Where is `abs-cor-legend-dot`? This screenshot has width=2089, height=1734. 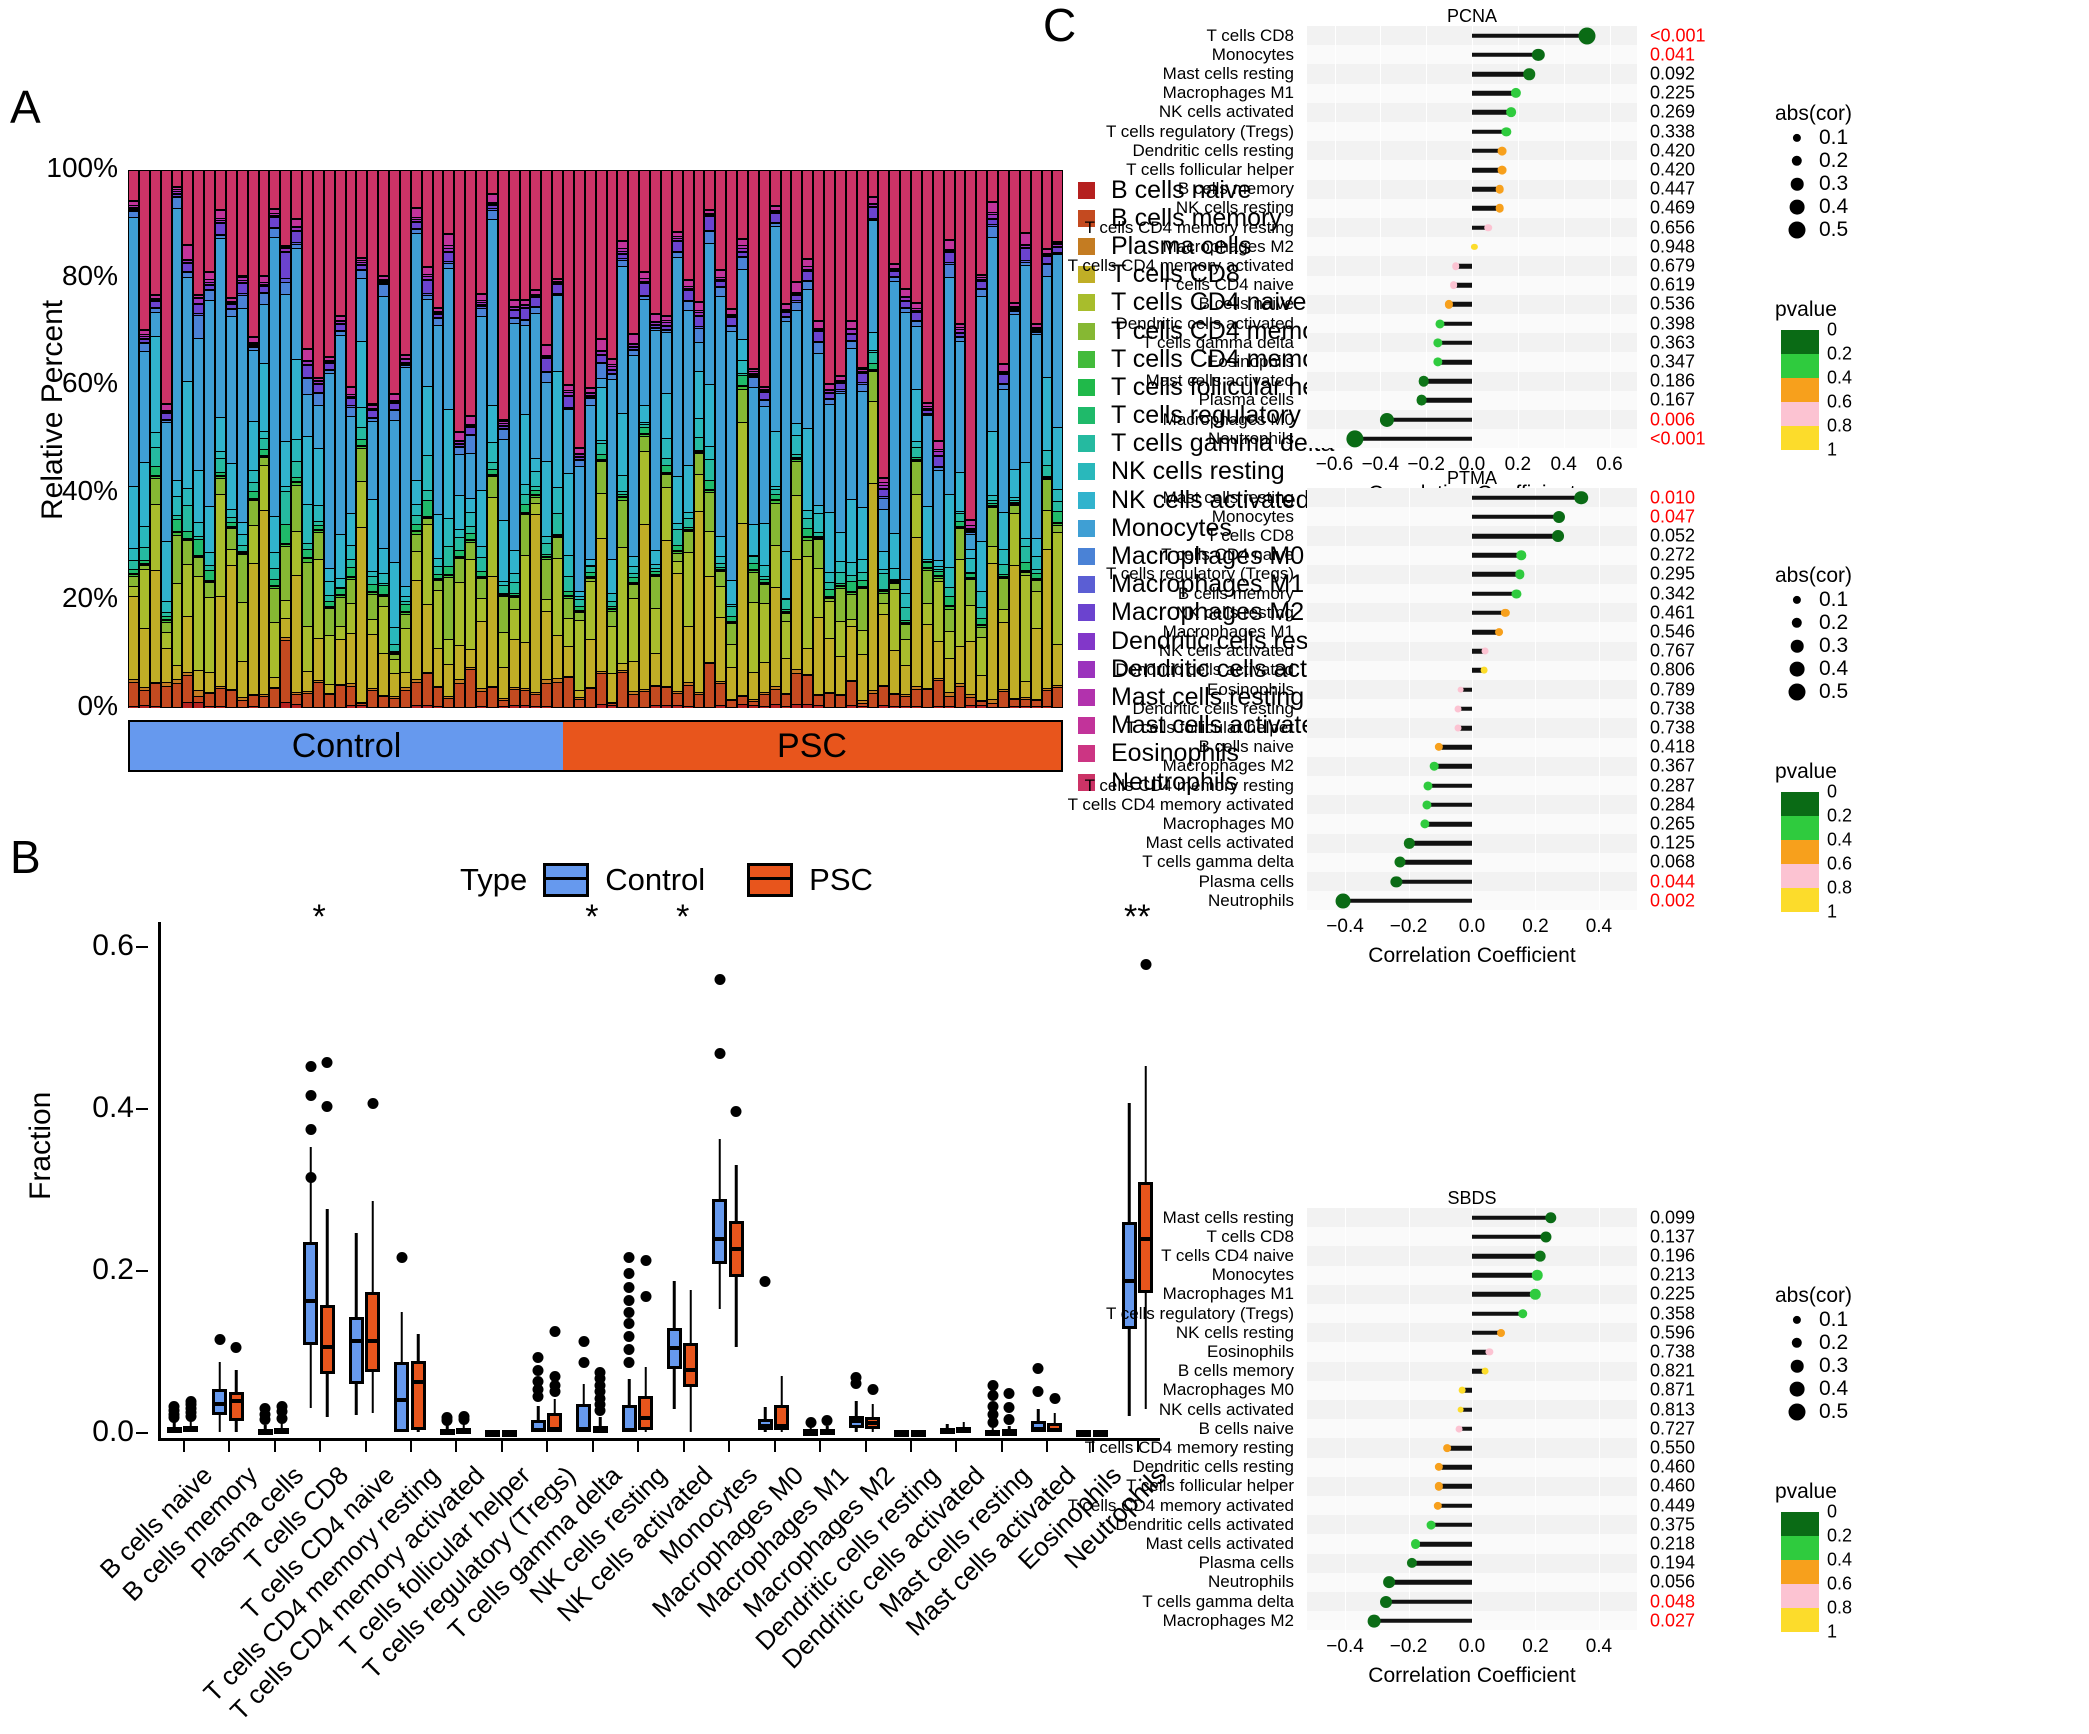 abs-cor-legend-dot is located at coordinates (1797, 600).